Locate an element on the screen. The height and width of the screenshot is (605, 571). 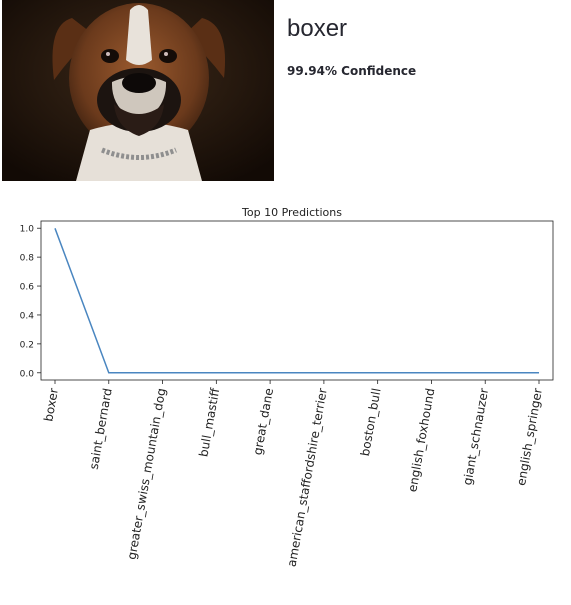
y-tick-label: 0.0 is located at coordinates (27, 374).